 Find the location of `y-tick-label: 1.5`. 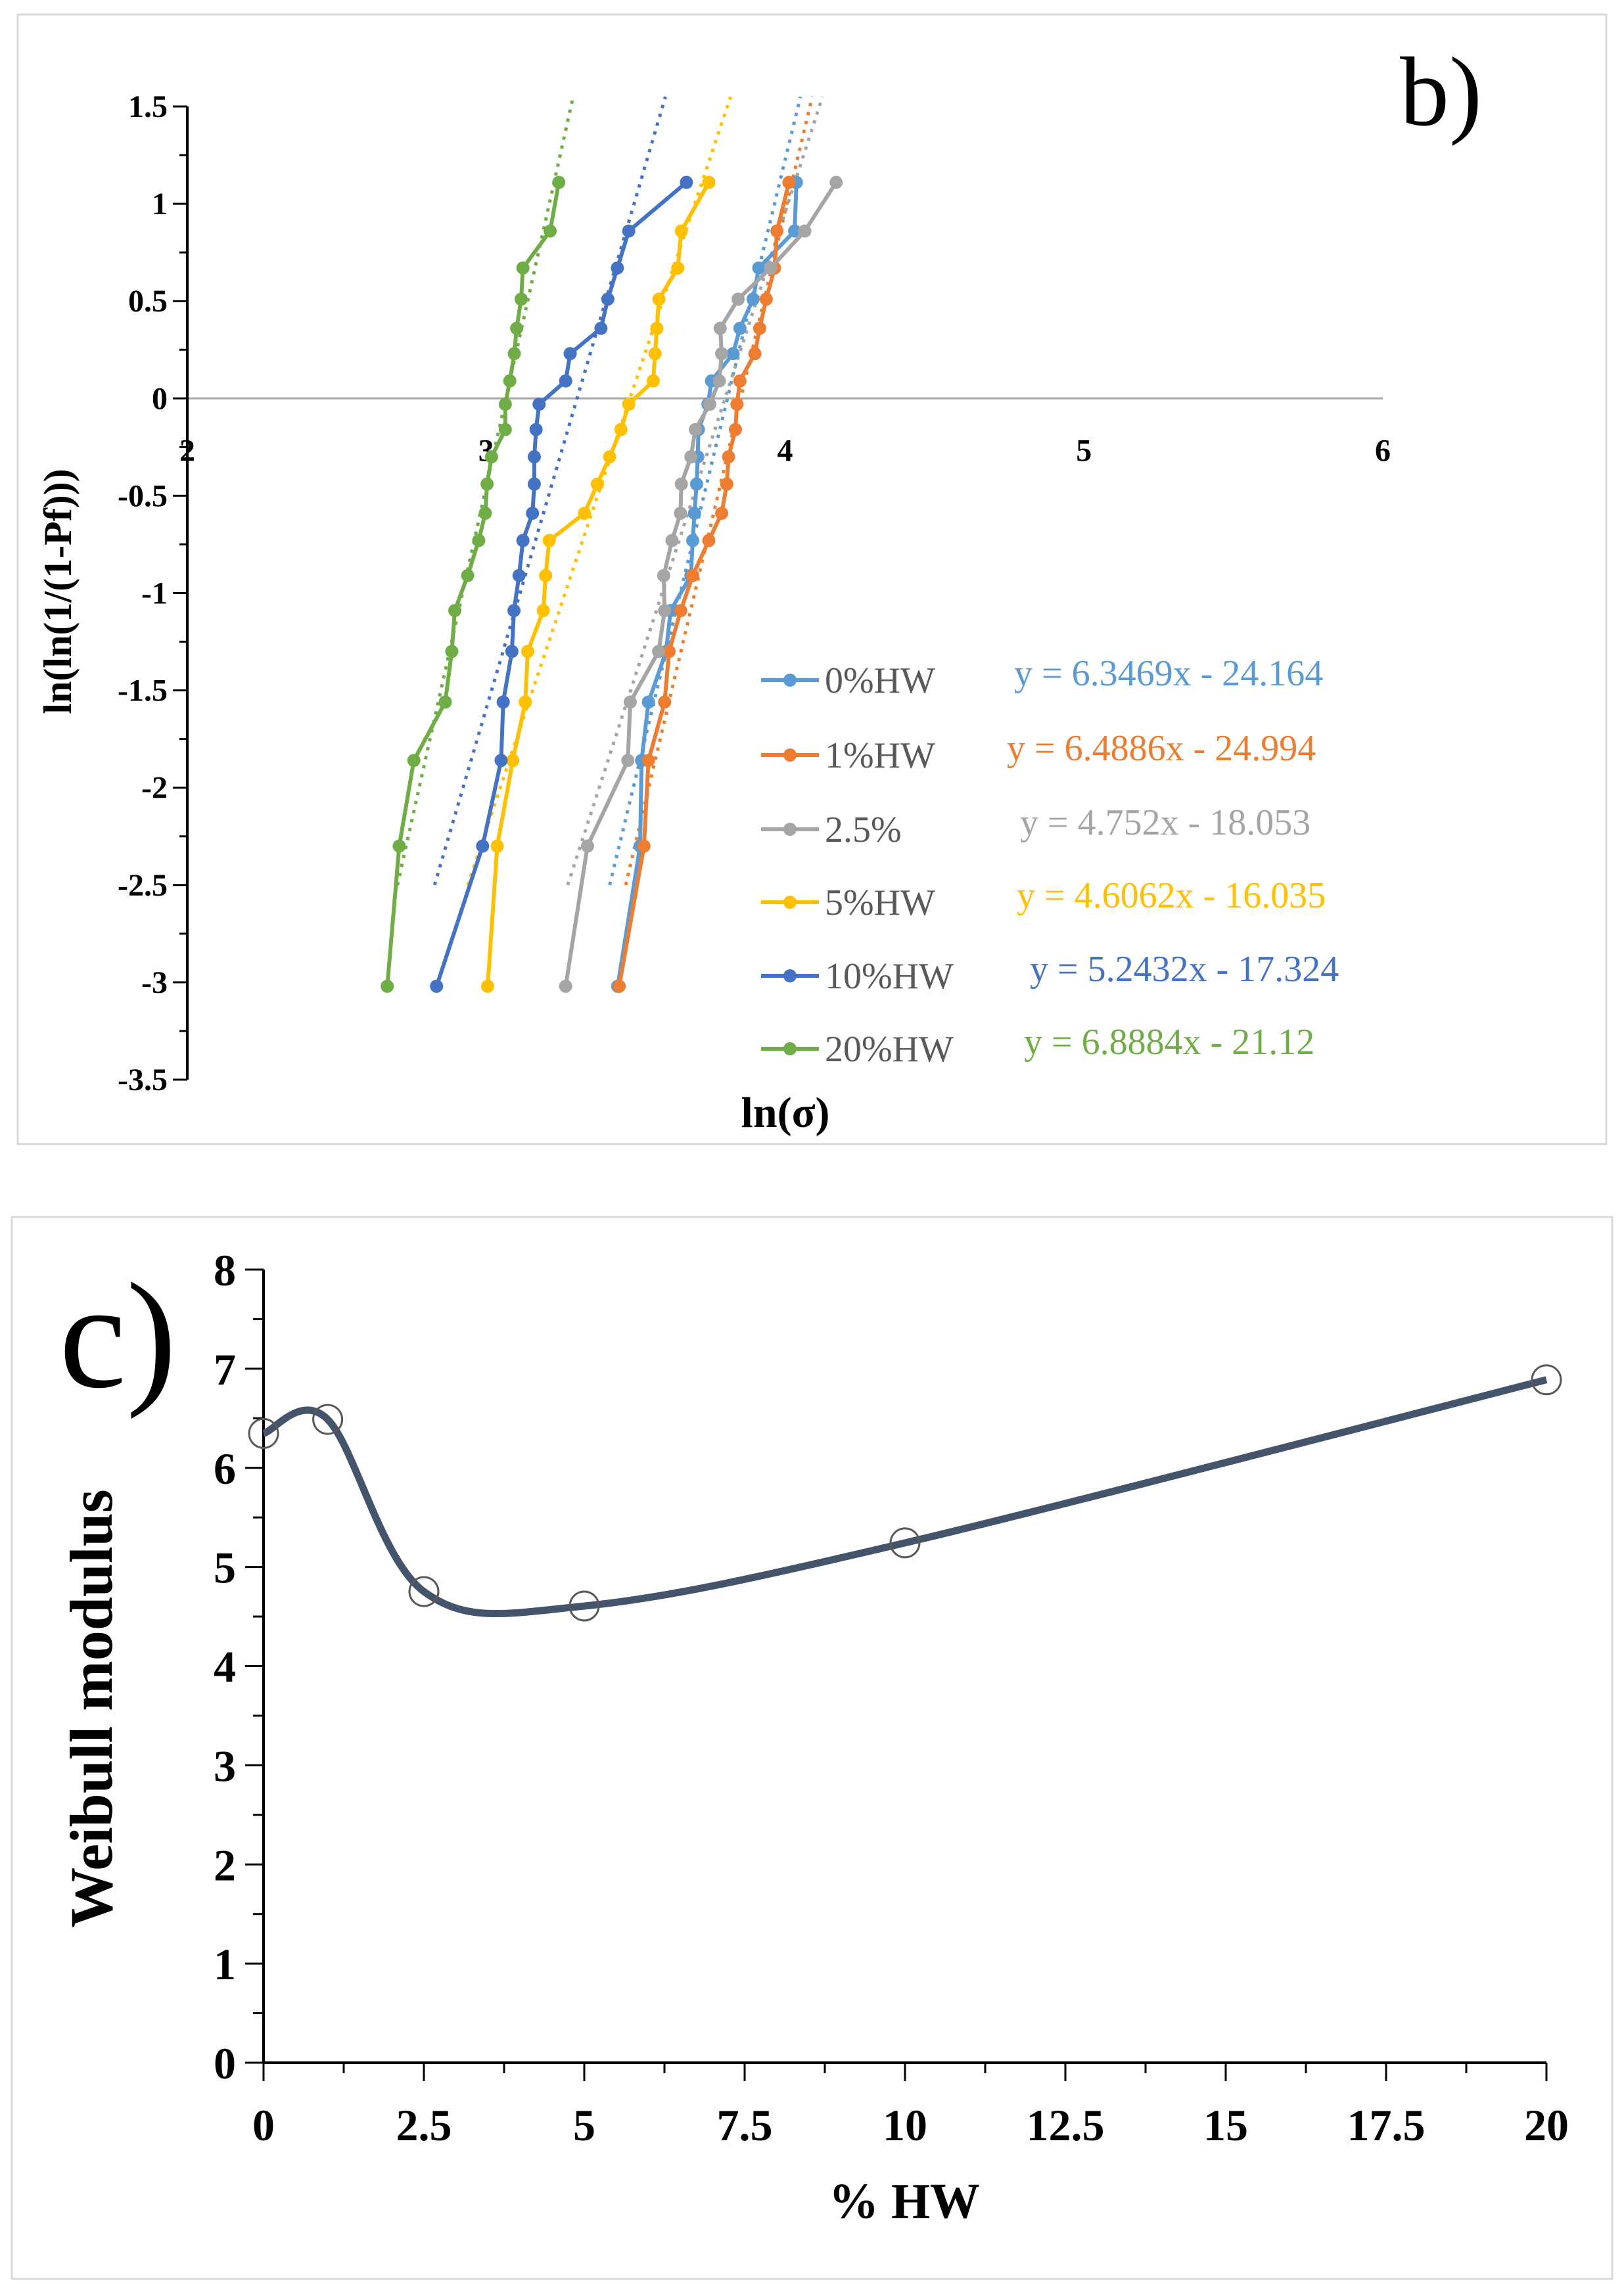

y-tick-label: 1.5 is located at coordinates (148, 106).